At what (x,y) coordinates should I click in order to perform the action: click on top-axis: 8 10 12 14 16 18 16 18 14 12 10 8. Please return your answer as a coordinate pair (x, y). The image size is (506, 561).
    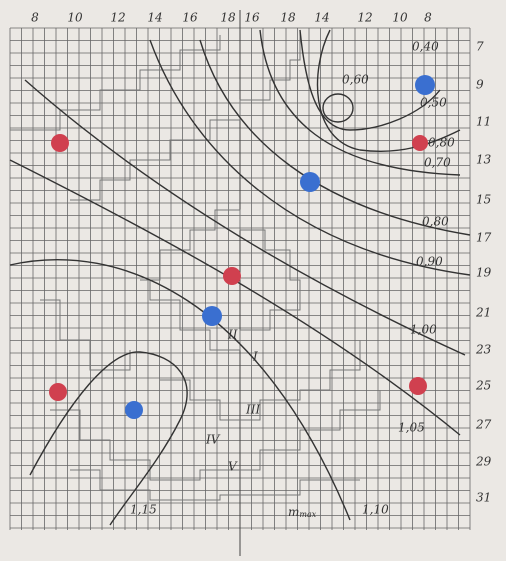
    Looking at the image, I should click on (231, 18).